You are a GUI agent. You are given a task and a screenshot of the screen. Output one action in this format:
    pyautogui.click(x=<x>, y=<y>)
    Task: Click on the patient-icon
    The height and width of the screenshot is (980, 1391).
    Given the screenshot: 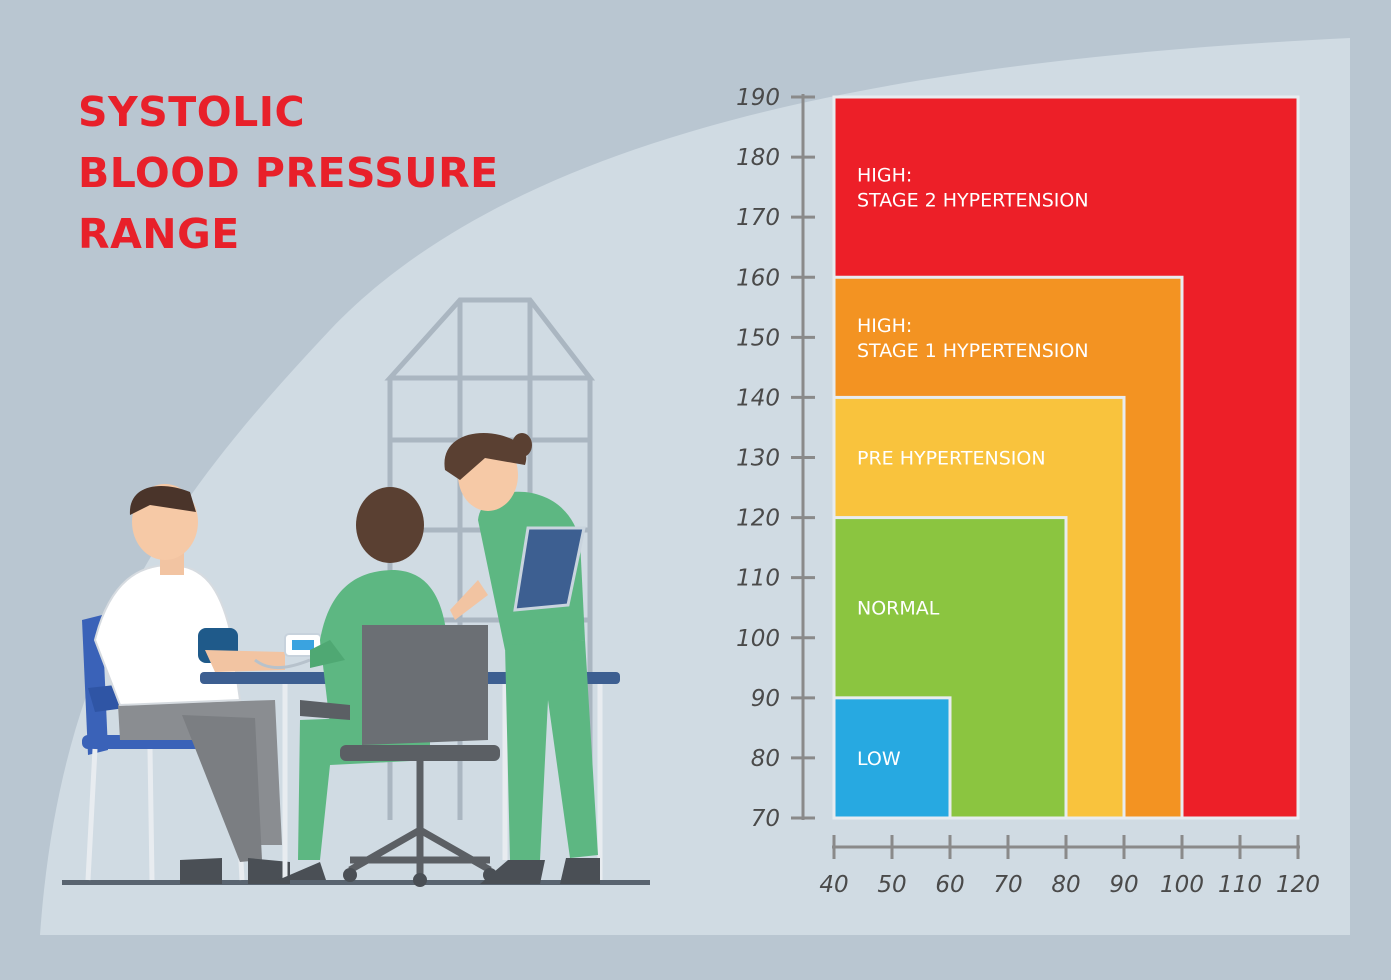 What is the action you would take?
    pyautogui.click(x=191, y=684)
    